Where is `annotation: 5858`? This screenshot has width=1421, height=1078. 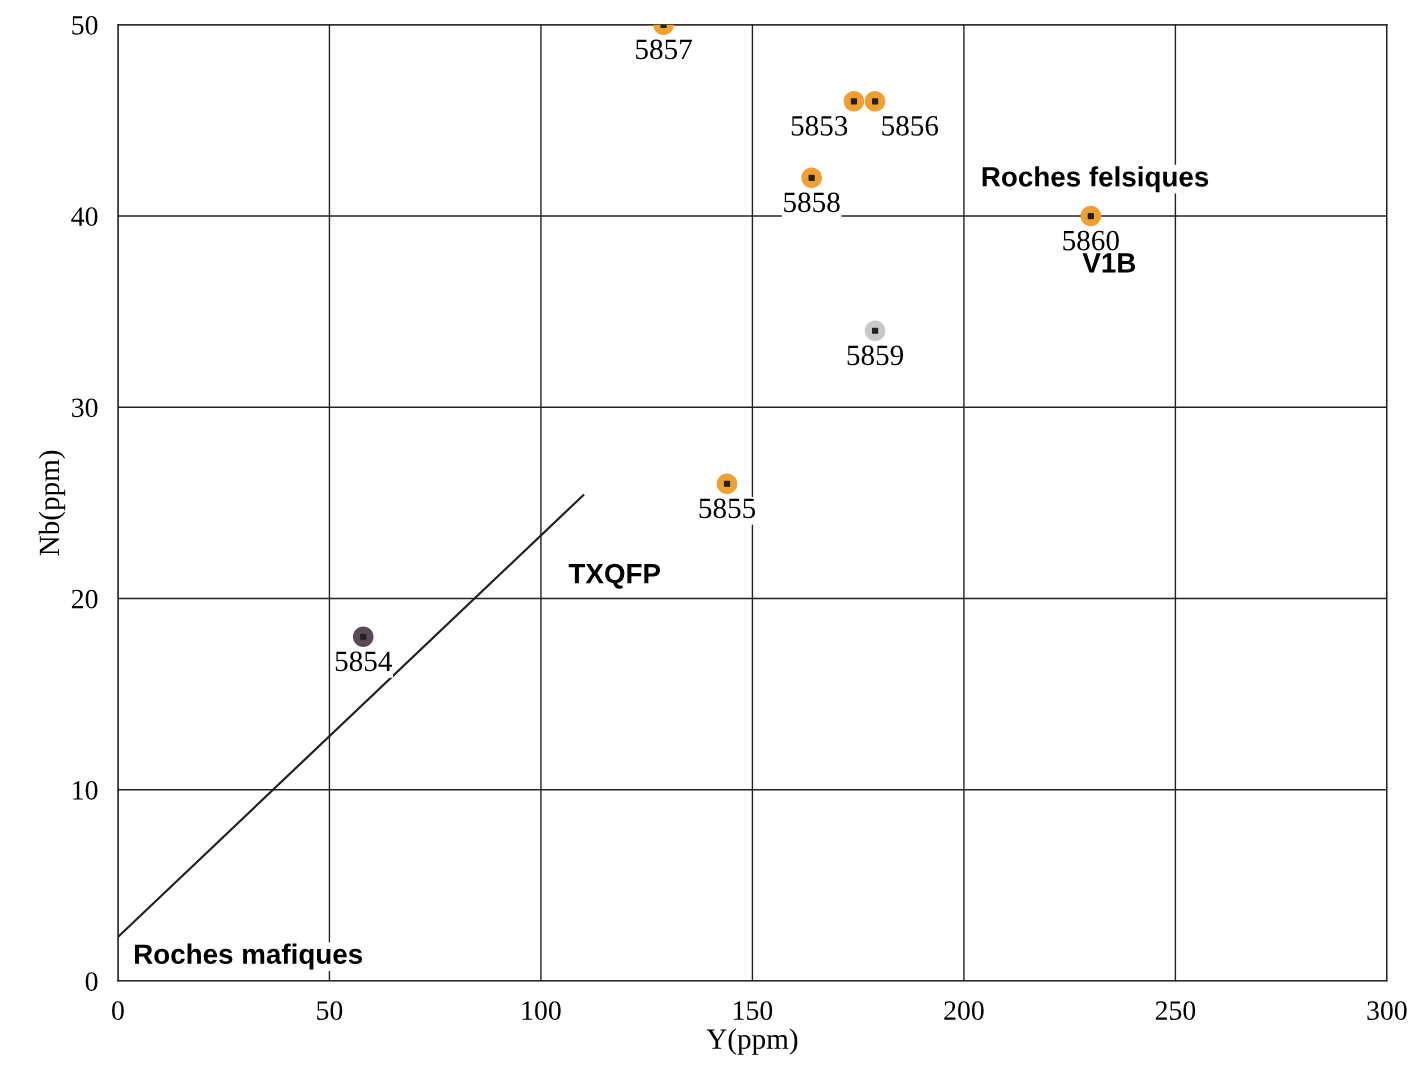
annotation: 5858 is located at coordinates (812, 202).